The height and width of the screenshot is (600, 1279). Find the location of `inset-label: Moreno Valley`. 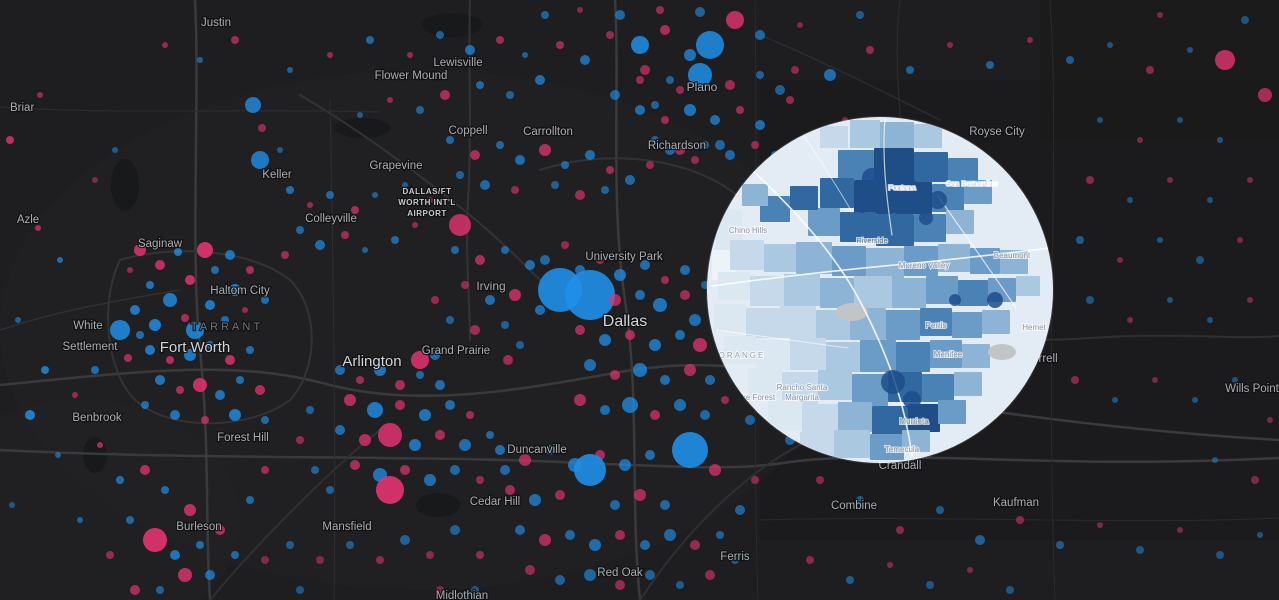

inset-label: Moreno Valley is located at coordinates (924, 265).